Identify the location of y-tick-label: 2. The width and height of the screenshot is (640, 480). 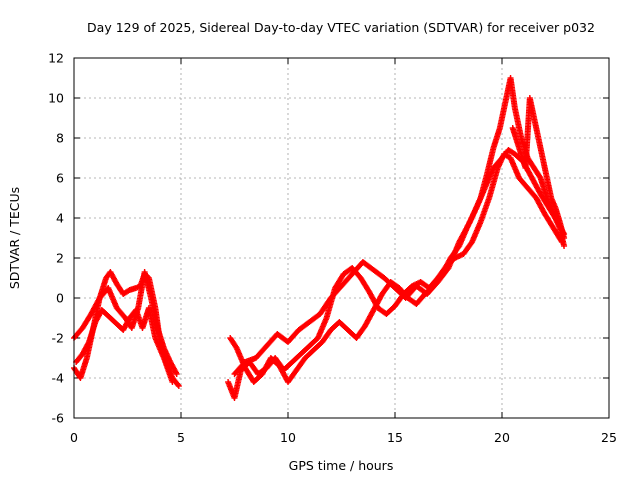
(60, 258).